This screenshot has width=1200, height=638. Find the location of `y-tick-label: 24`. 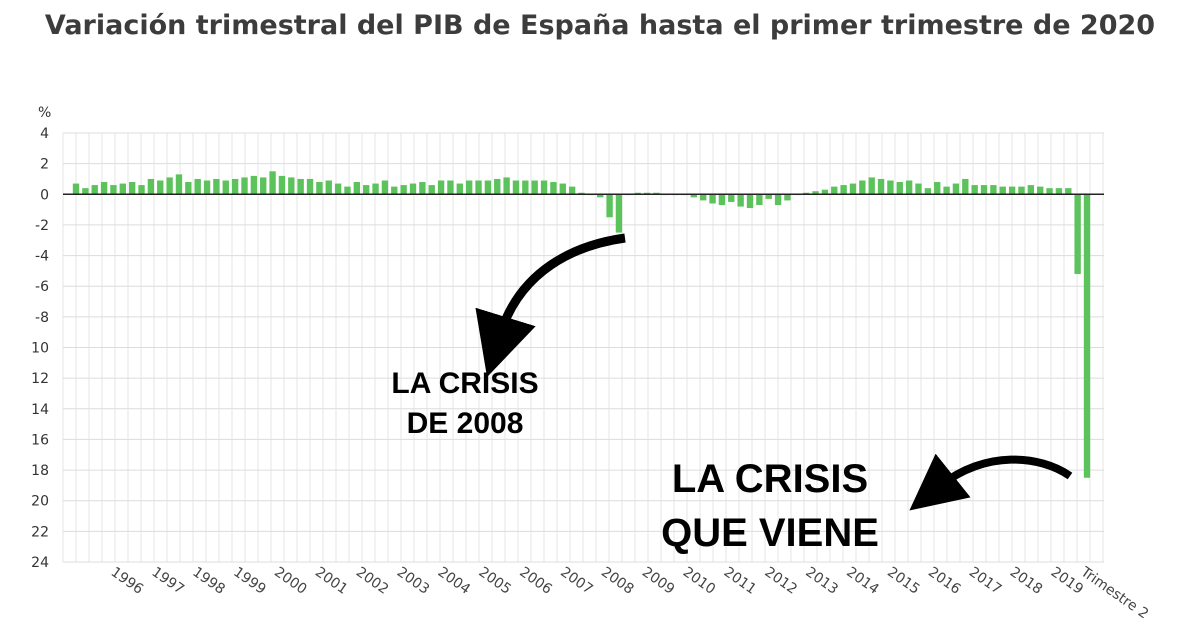

y-tick-label: 24 is located at coordinates (40, 563).